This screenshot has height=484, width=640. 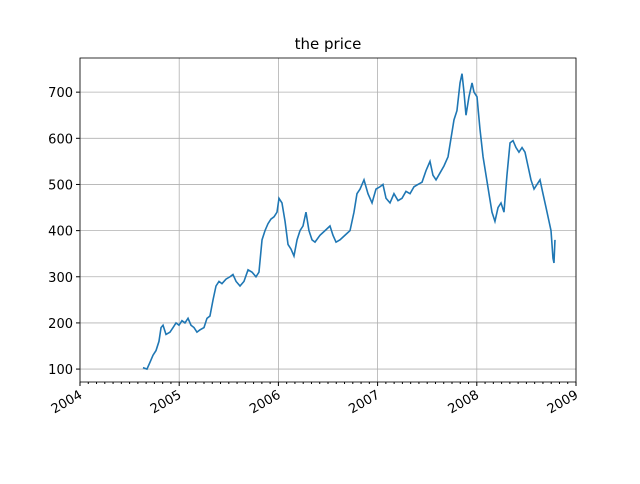 What do you see at coordinates (60, 278) in the screenshot?
I see `y-tick-label: 300` at bounding box center [60, 278].